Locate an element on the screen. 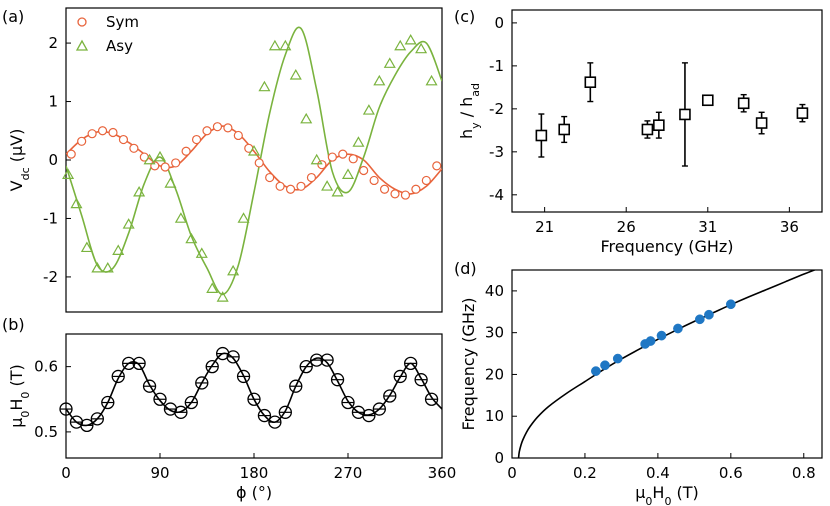 The width and height of the screenshot is (830, 506). x-tick-label: 90 is located at coordinates (159, 473).